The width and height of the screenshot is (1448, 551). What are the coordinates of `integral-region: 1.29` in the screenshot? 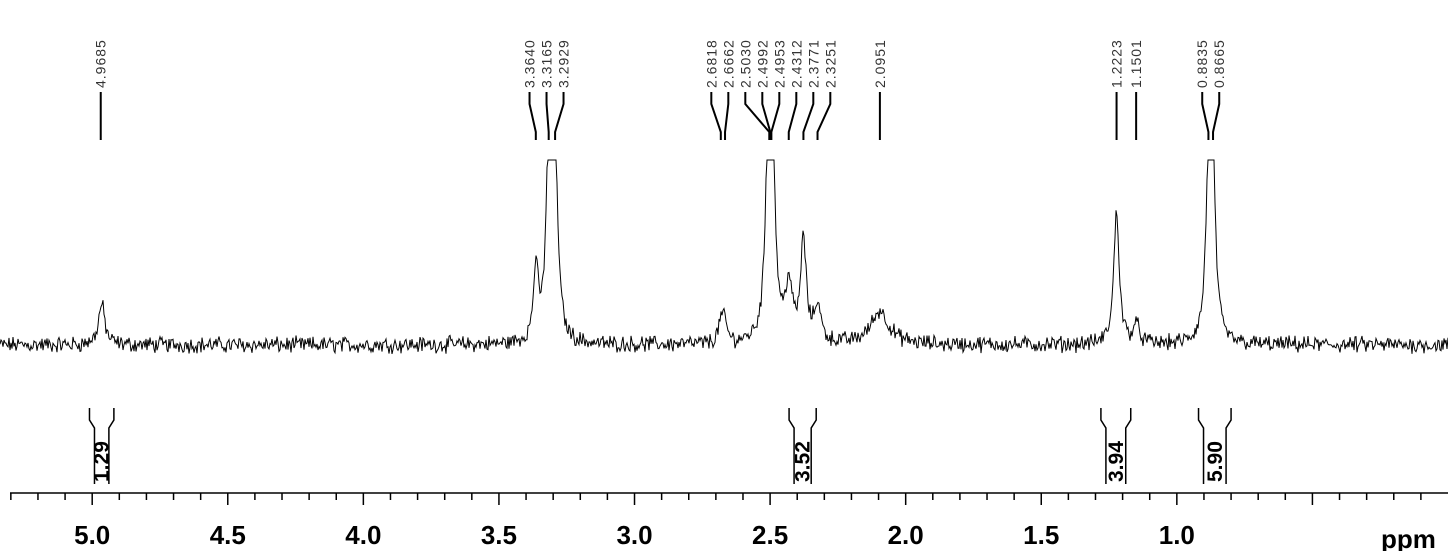 It's located at (101, 446).